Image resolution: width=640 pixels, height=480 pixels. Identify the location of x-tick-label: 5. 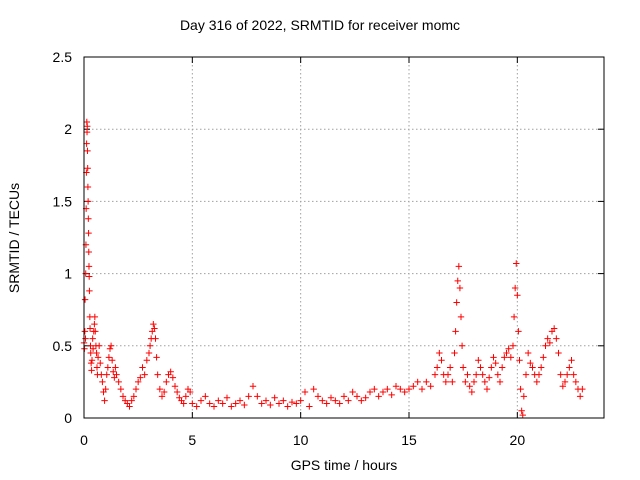
(192, 440).